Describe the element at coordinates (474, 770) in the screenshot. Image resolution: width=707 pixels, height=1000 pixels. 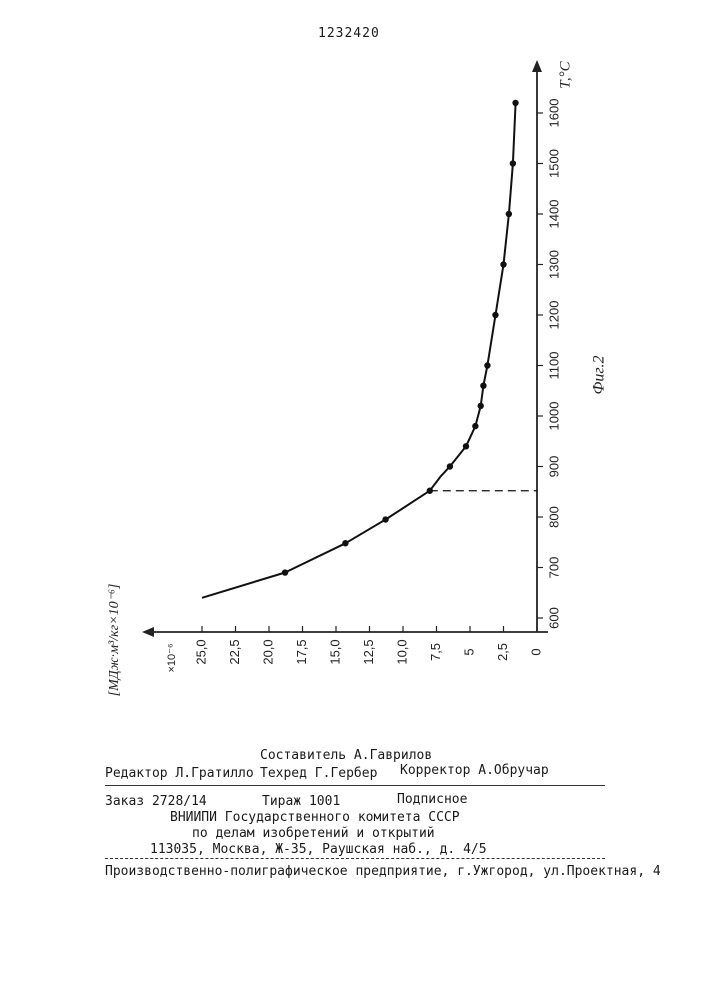
I see `corrector-line: Корректор А.Обручар` at that location.